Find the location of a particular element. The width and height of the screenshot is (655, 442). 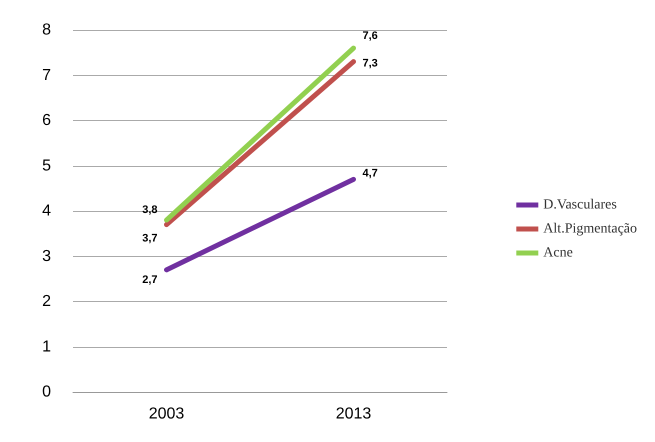

y-tick-label: 4 is located at coordinates (47, 211).